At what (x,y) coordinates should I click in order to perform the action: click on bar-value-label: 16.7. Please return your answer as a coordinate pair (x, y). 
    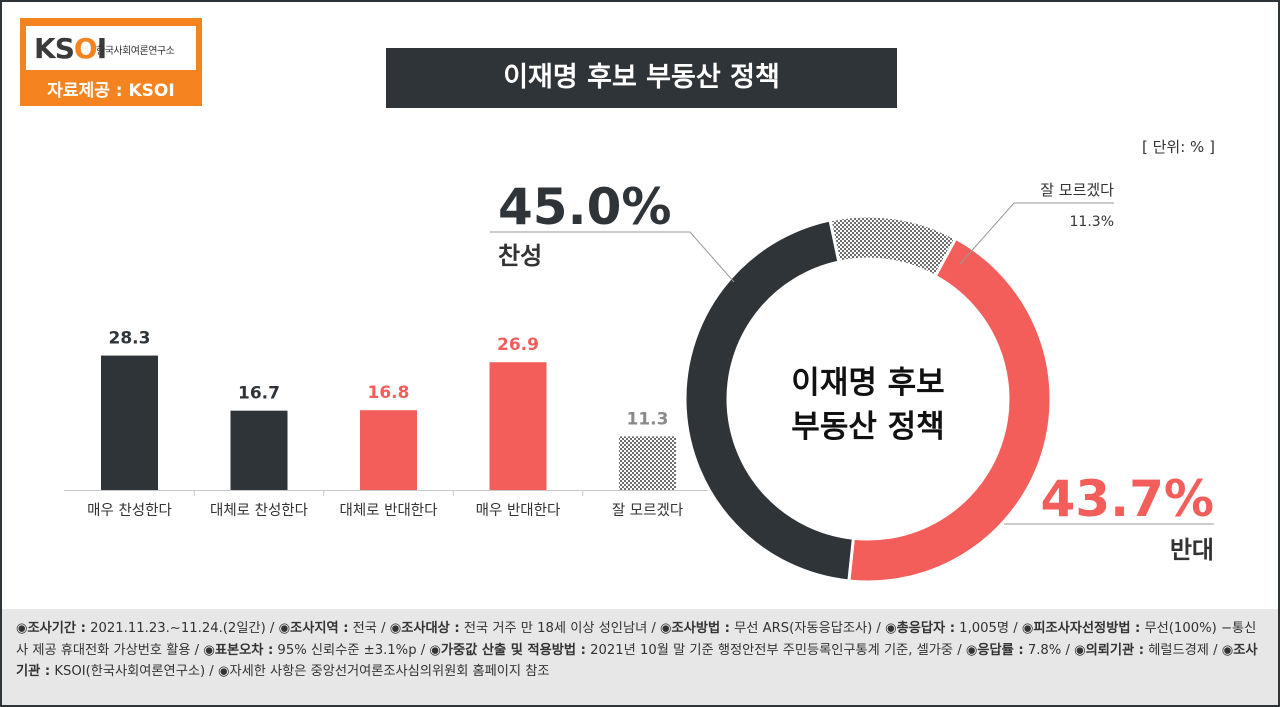
    Looking at the image, I should click on (259, 394).